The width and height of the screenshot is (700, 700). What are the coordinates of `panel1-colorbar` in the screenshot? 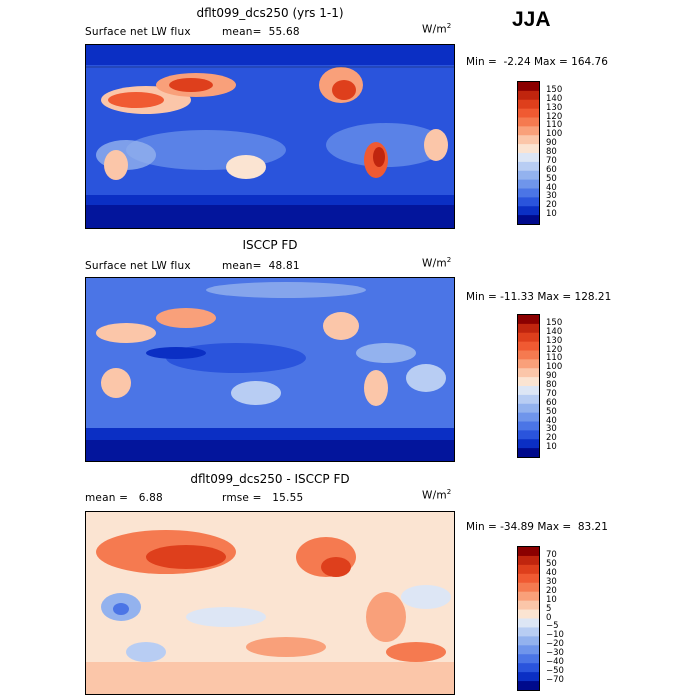 It's located at (528, 153).